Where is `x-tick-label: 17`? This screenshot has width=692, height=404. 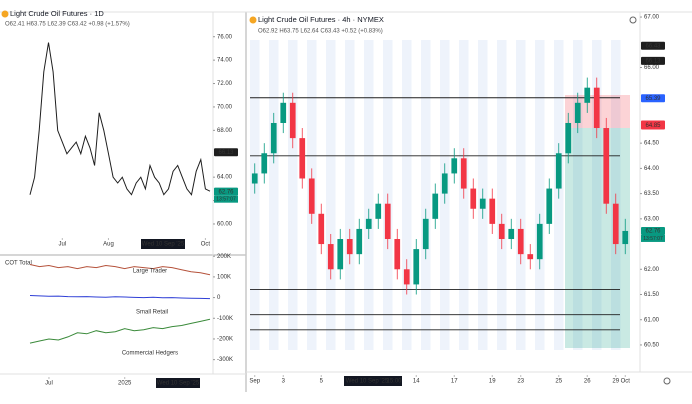 x-tick-label: 17 is located at coordinates (454, 382).